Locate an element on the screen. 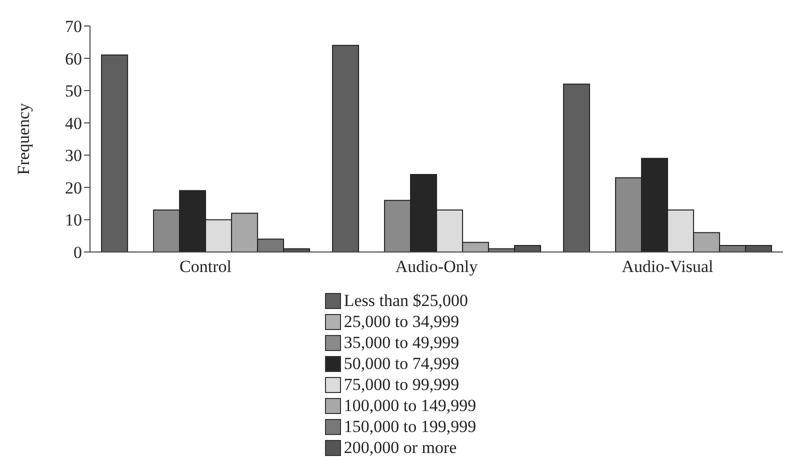 Image resolution: width=785 pixels, height=462 pixels. x-tick-label: Control is located at coordinates (206, 266).